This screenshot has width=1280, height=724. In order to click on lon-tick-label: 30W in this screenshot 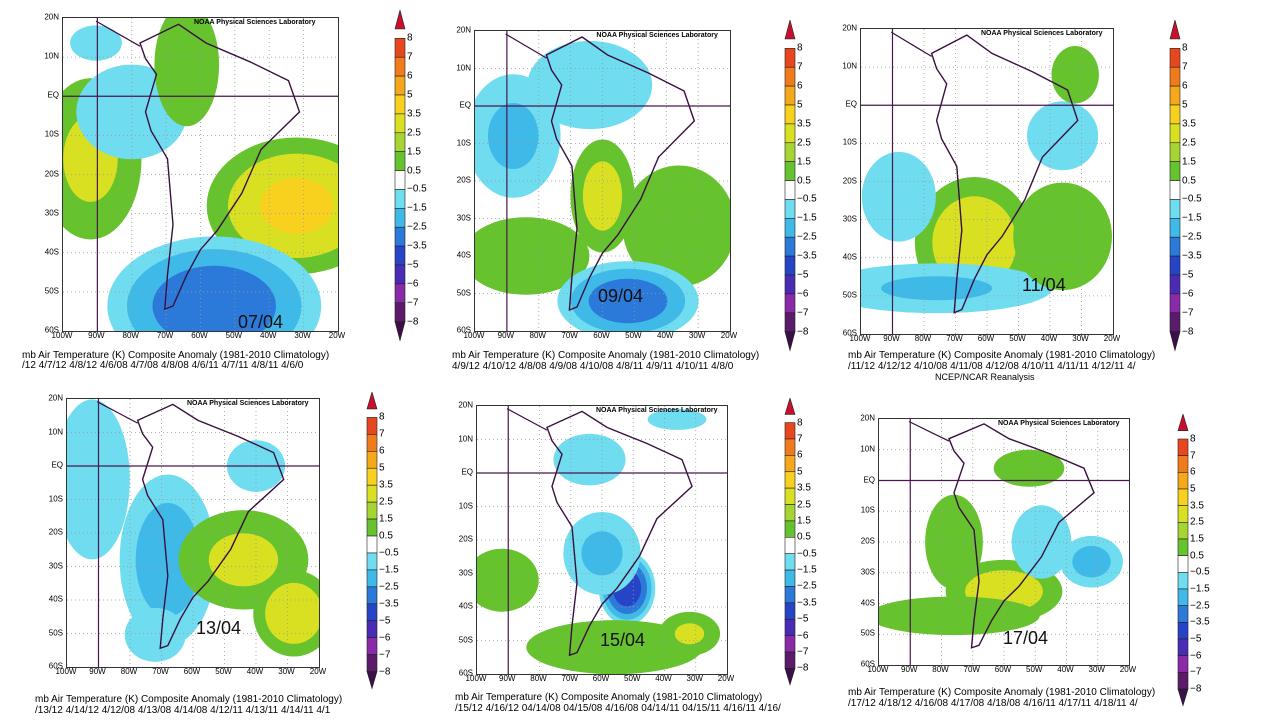, I will do `click(694, 678)`.